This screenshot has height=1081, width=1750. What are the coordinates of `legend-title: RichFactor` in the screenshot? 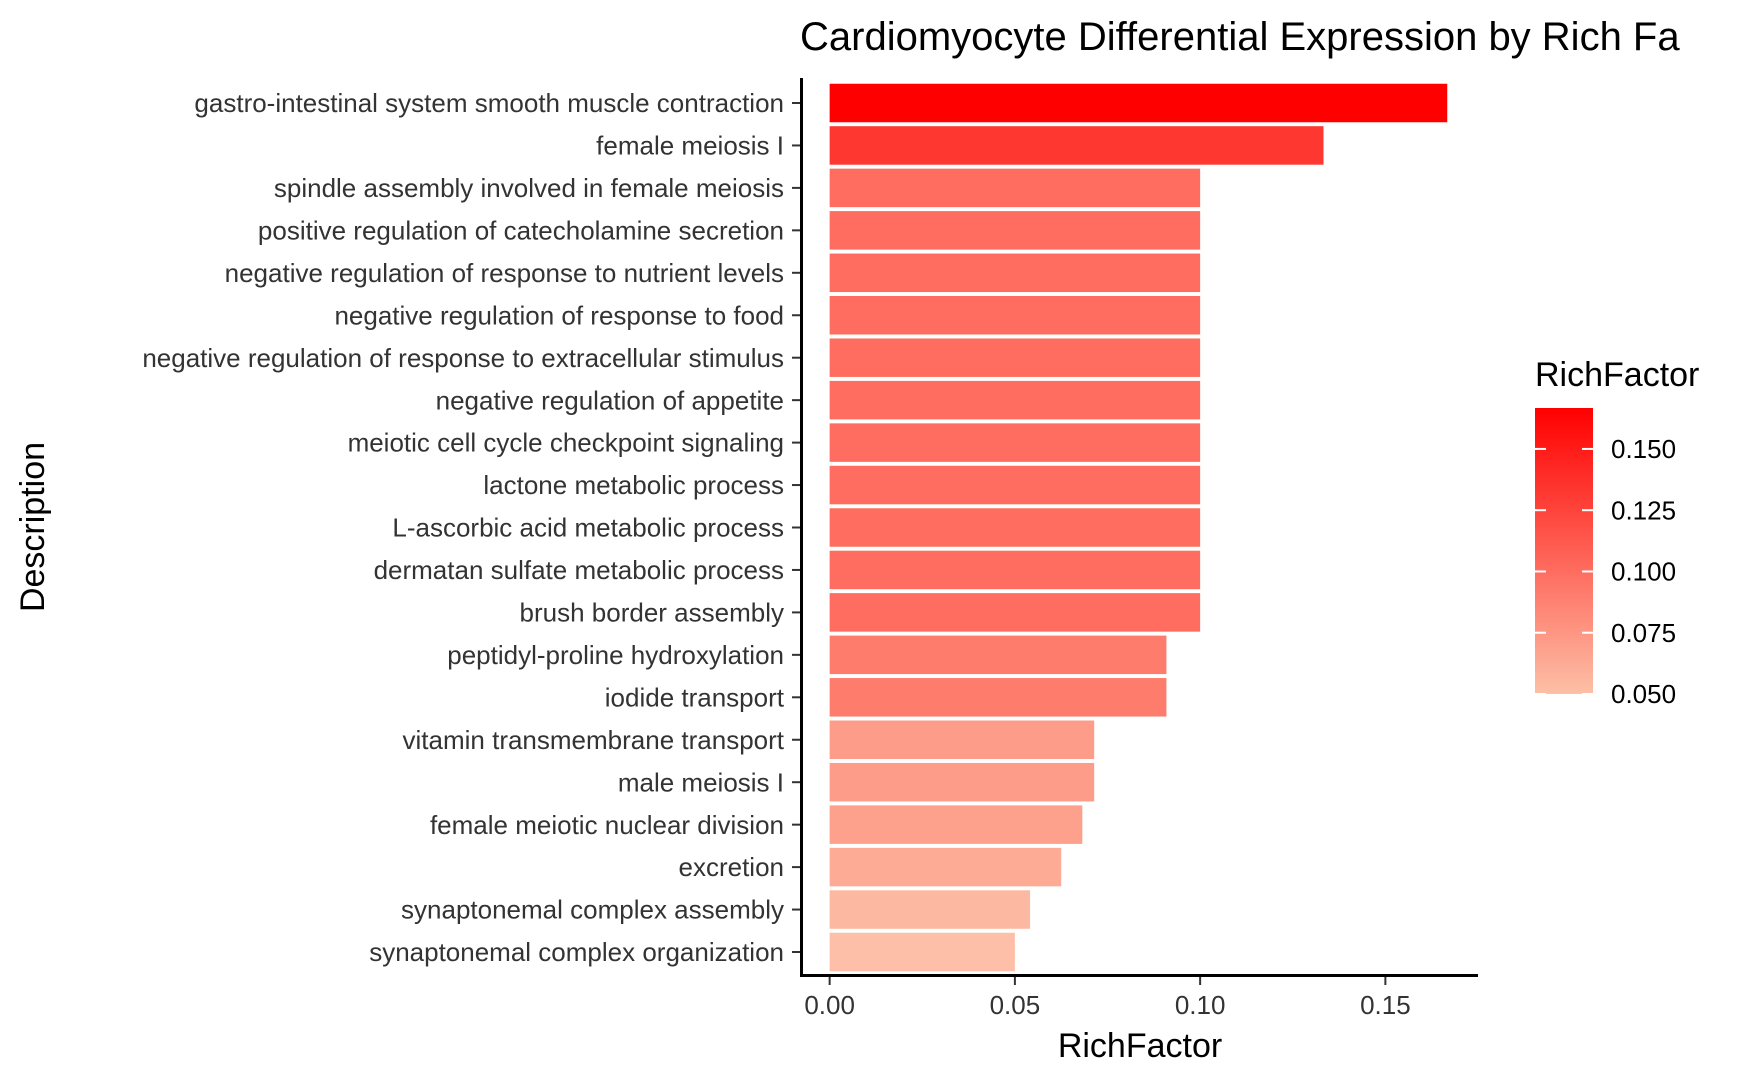 It's located at (1617, 375).